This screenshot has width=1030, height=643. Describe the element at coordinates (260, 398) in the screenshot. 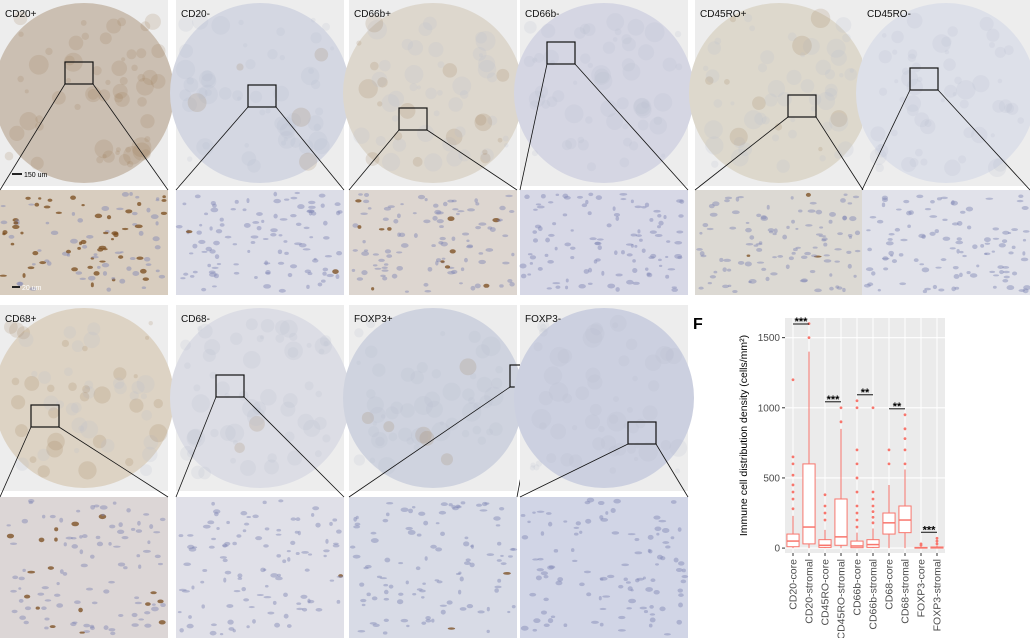

I see `tissue-core` at that location.